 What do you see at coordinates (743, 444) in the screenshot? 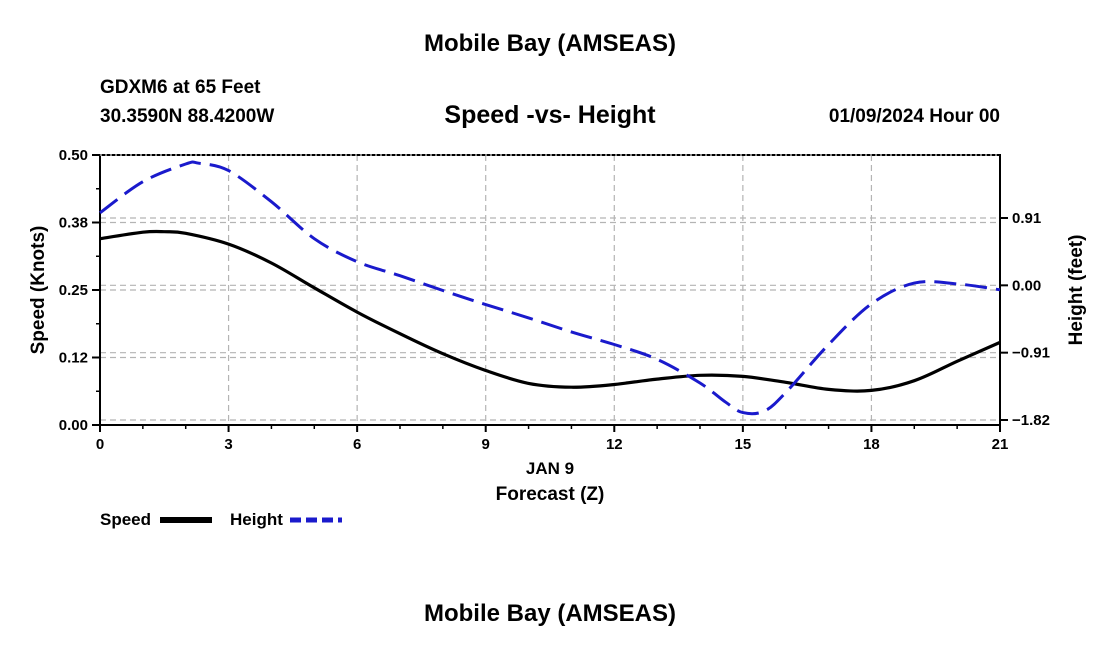
I see `x-tick-label: 15` at bounding box center [743, 444].